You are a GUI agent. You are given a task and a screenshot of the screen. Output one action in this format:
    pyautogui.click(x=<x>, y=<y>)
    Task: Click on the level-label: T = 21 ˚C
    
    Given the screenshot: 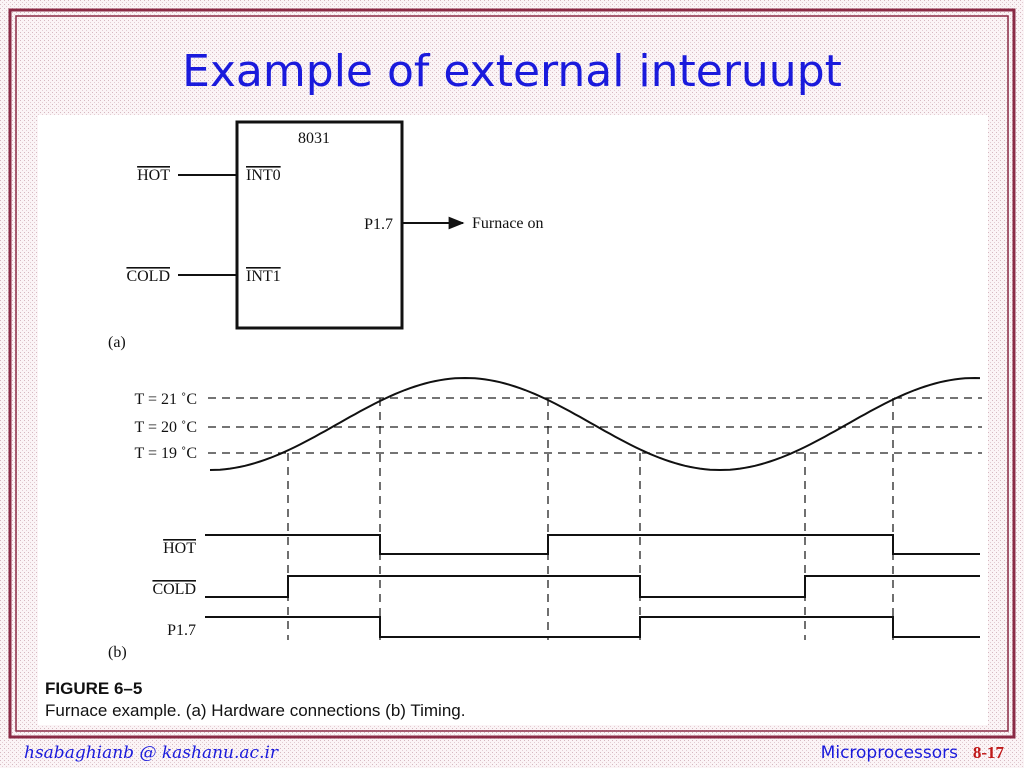 What is the action you would take?
    pyautogui.click(x=165, y=399)
    